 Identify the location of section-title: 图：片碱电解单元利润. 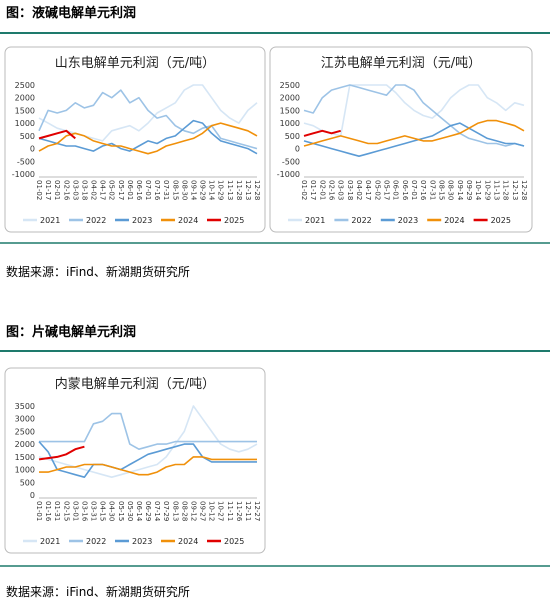
(71, 332).